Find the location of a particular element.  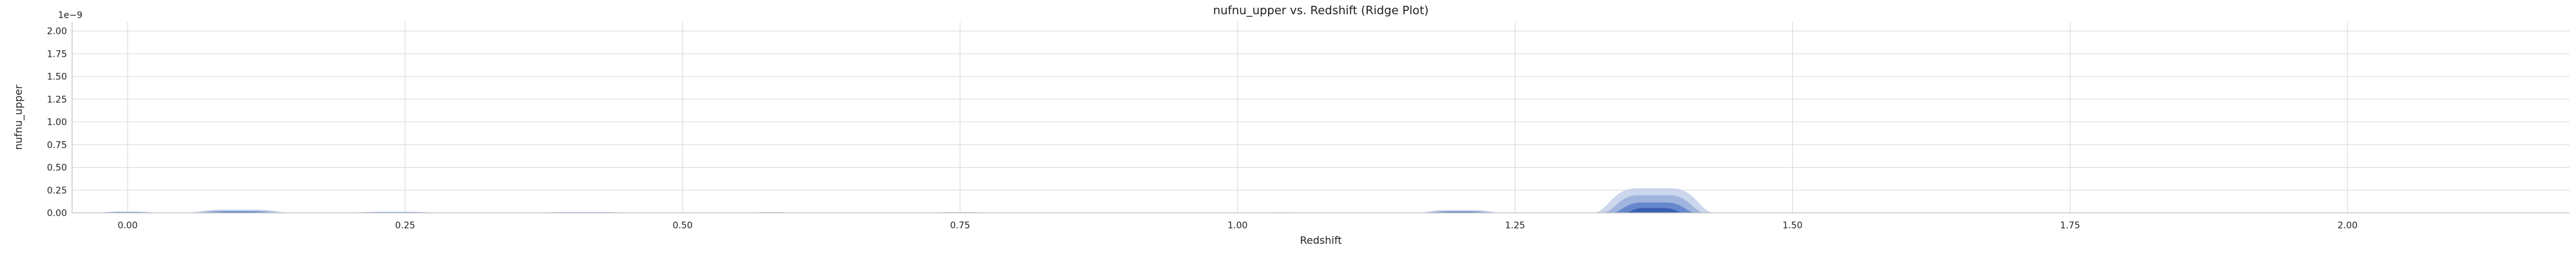

x-tick-label-4: 1.00 is located at coordinates (1237, 226).